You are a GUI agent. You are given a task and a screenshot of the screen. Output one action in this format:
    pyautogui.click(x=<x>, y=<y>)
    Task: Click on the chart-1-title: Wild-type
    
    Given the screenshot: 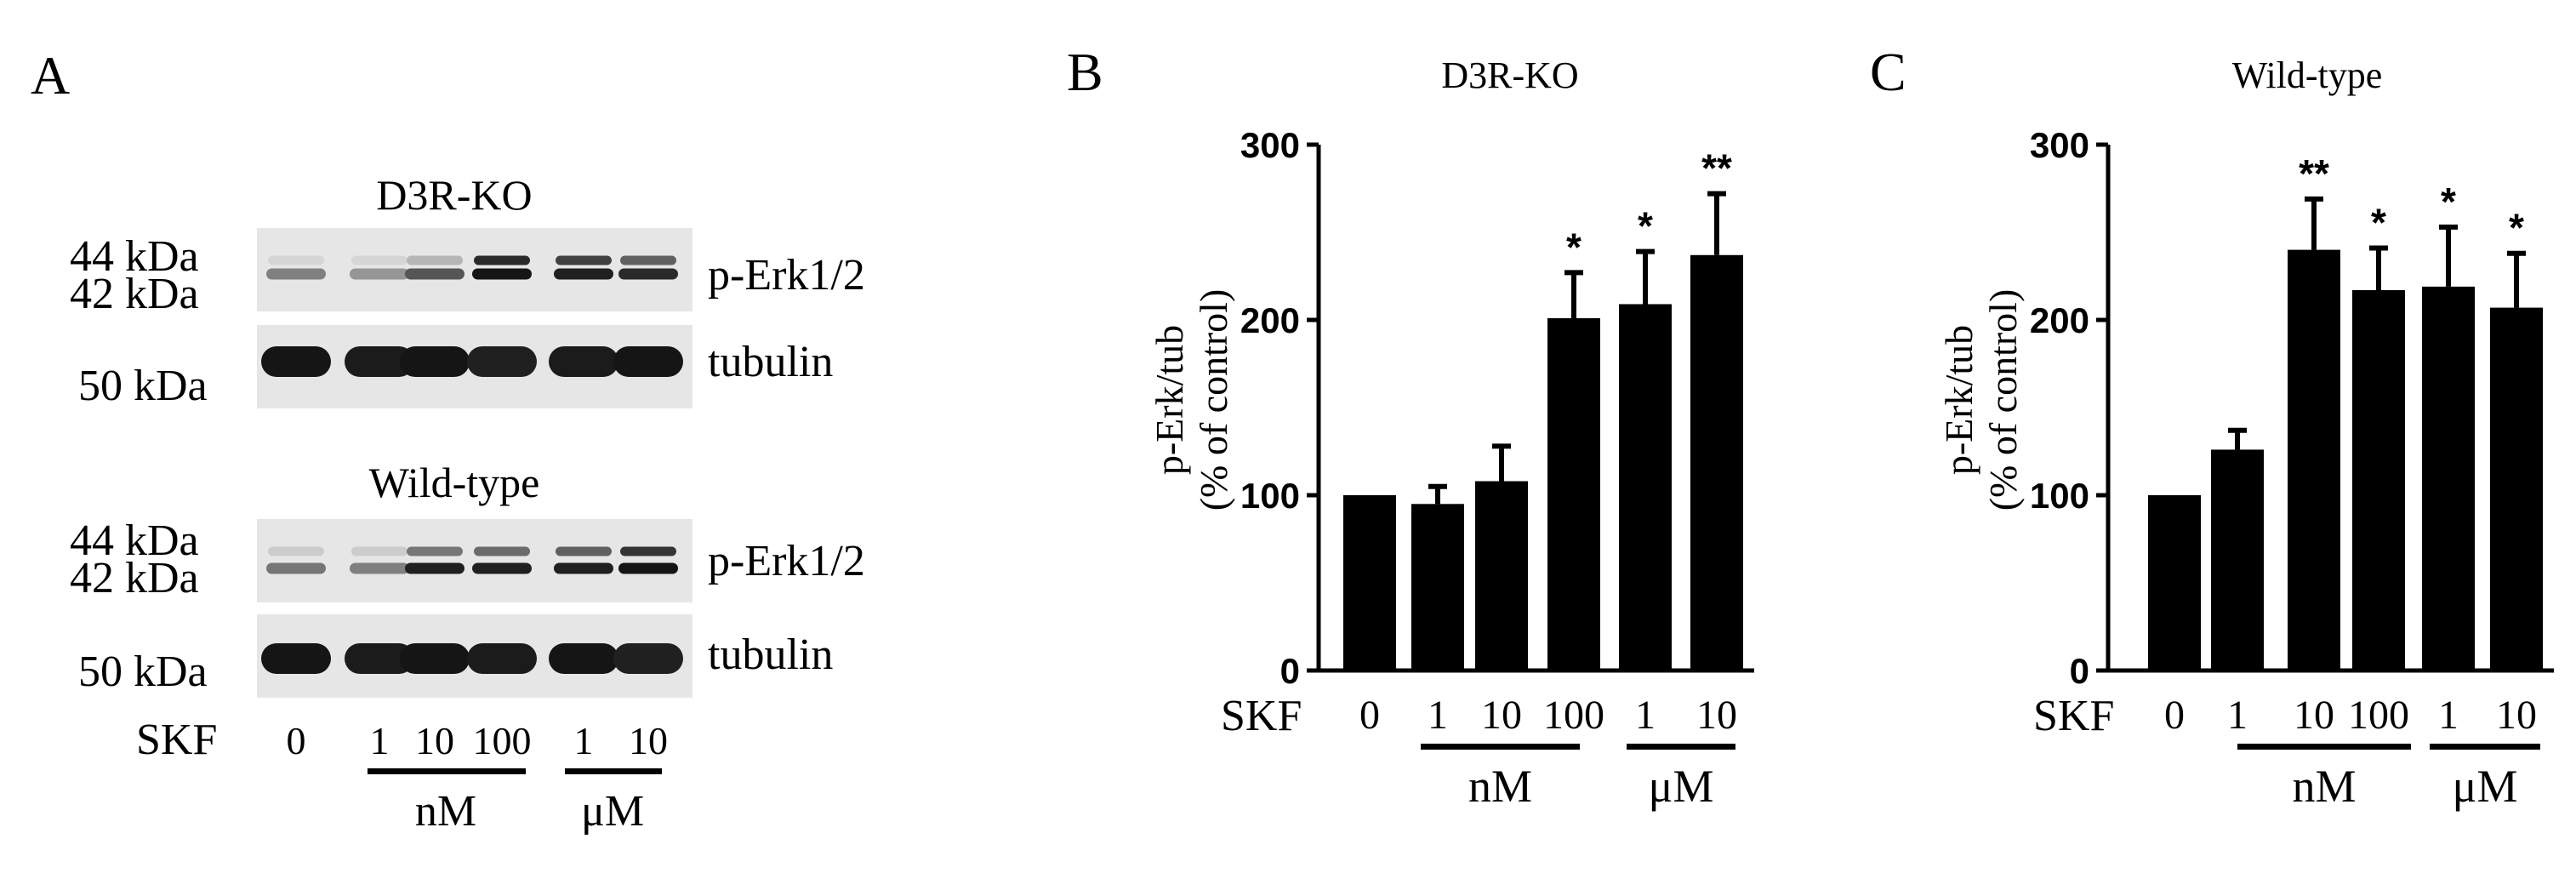 What is the action you would take?
    pyautogui.click(x=2308, y=75)
    